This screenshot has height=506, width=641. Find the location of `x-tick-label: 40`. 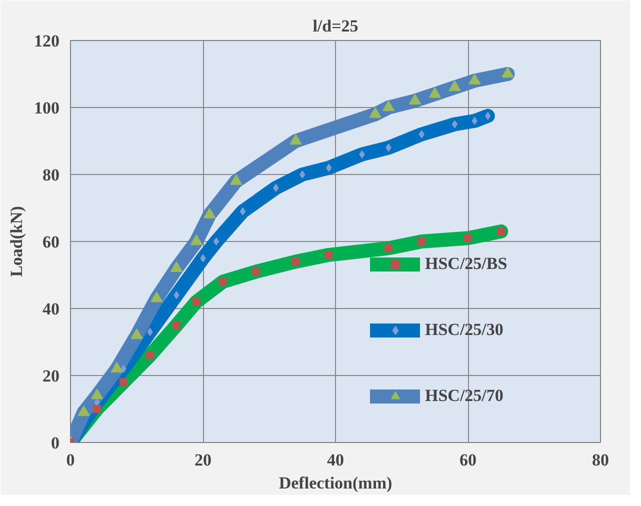

x-tick-label: 40 is located at coordinates (335, 460).